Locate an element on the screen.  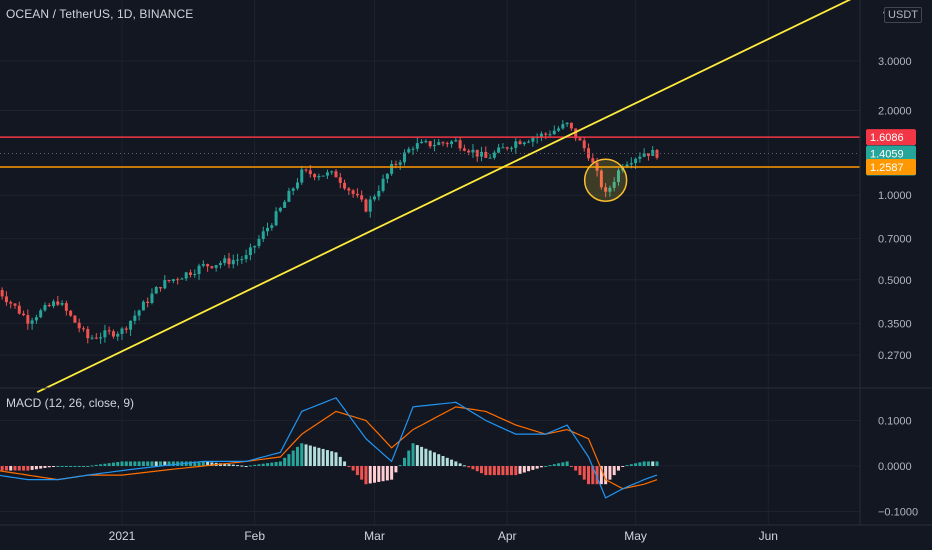
price-tick-label: 3.0000 is located at coordinates (895, 62).